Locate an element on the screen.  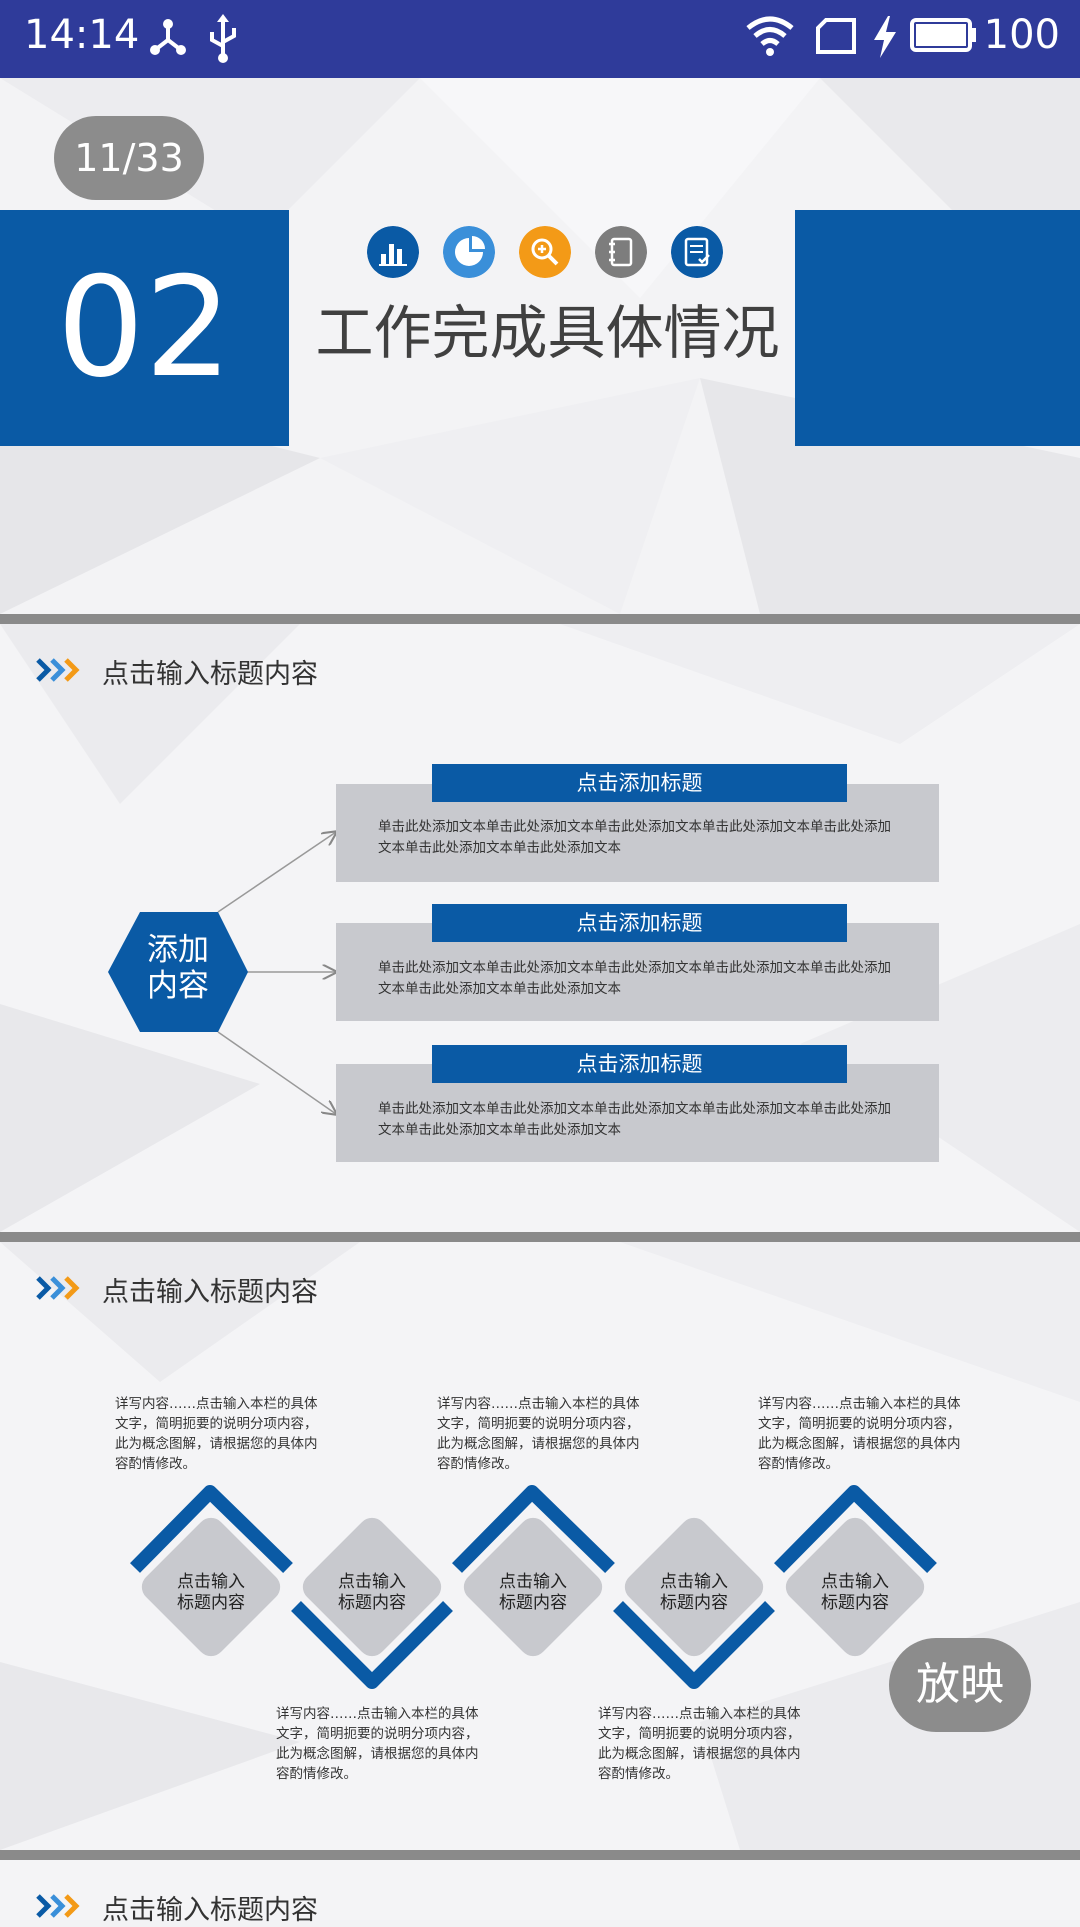
section-number: 02 is located at coordinates (144, 327).